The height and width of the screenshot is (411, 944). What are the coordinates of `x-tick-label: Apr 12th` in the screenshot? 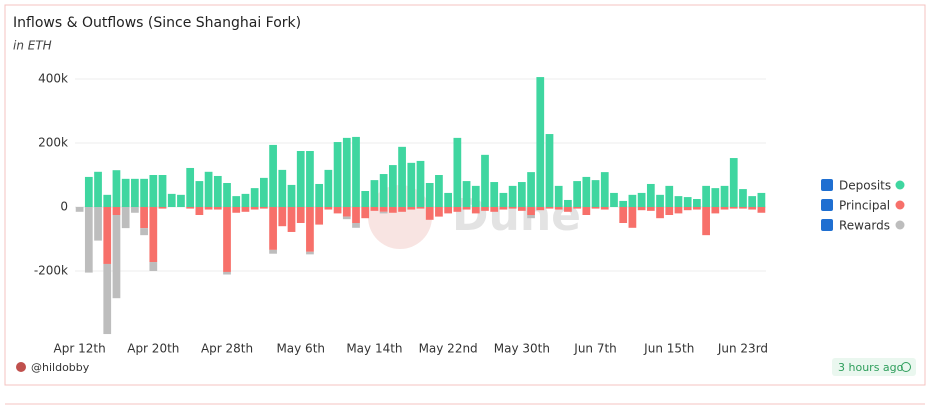 It's located at (80, 349).